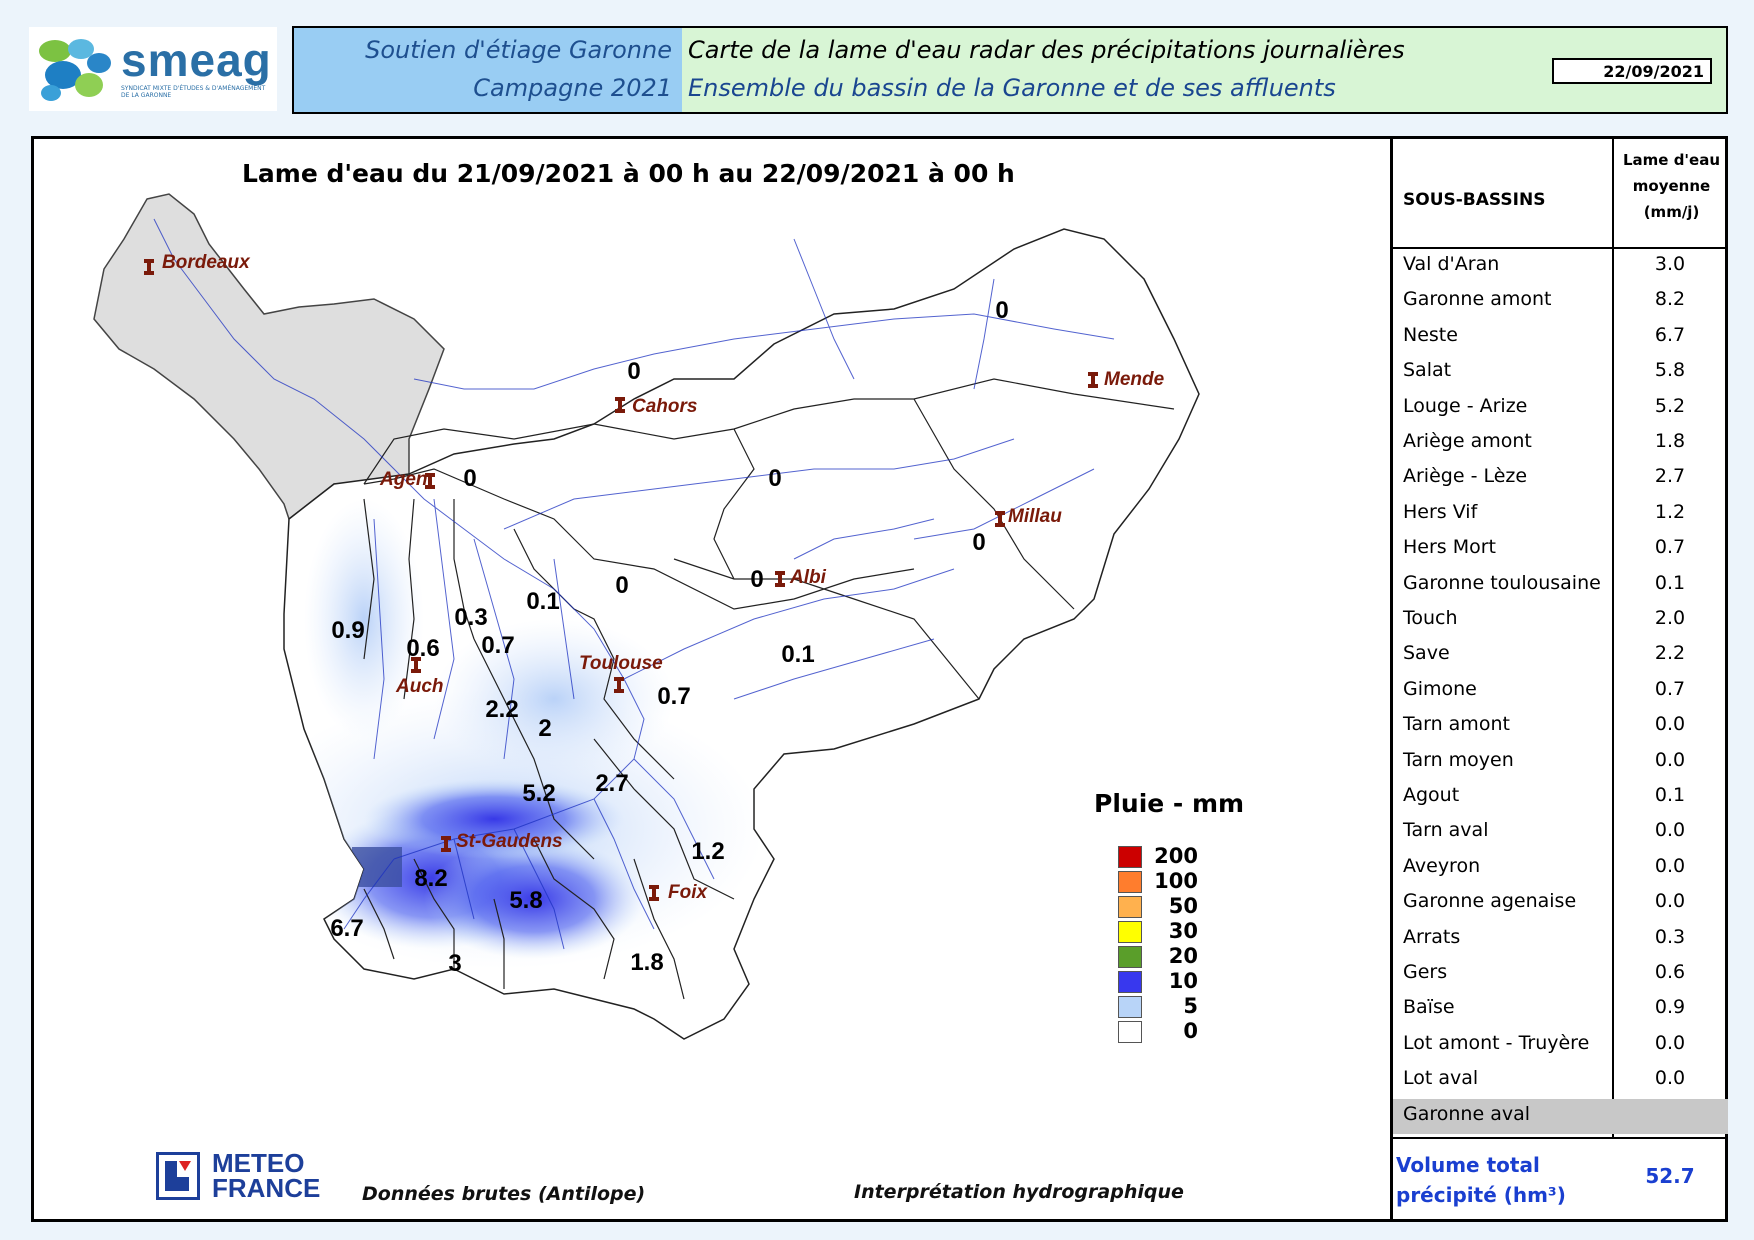  What do you see at coordinates (178, 1176) in the screenshot?
I see `meteo-france-emblem-icon` at bounding box center [178, 1176].